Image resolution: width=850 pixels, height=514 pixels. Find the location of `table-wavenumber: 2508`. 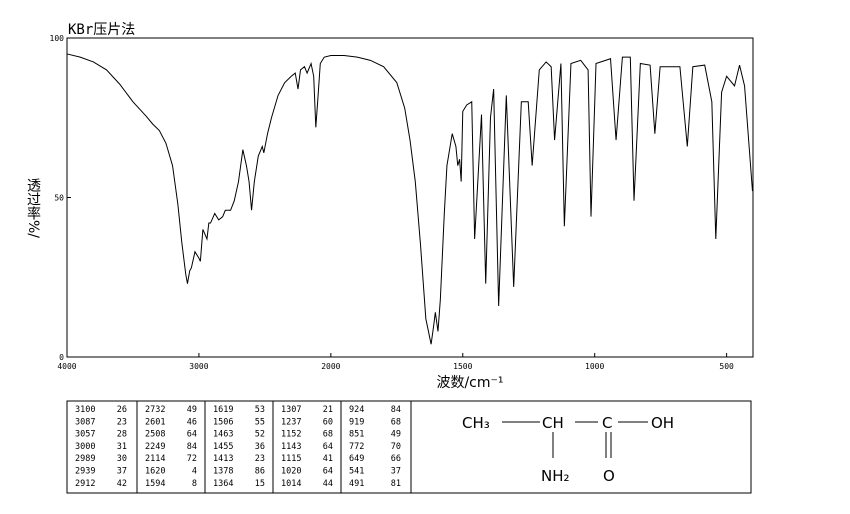

table-wavenumber: 2508 is located at coordinates (155, 435).